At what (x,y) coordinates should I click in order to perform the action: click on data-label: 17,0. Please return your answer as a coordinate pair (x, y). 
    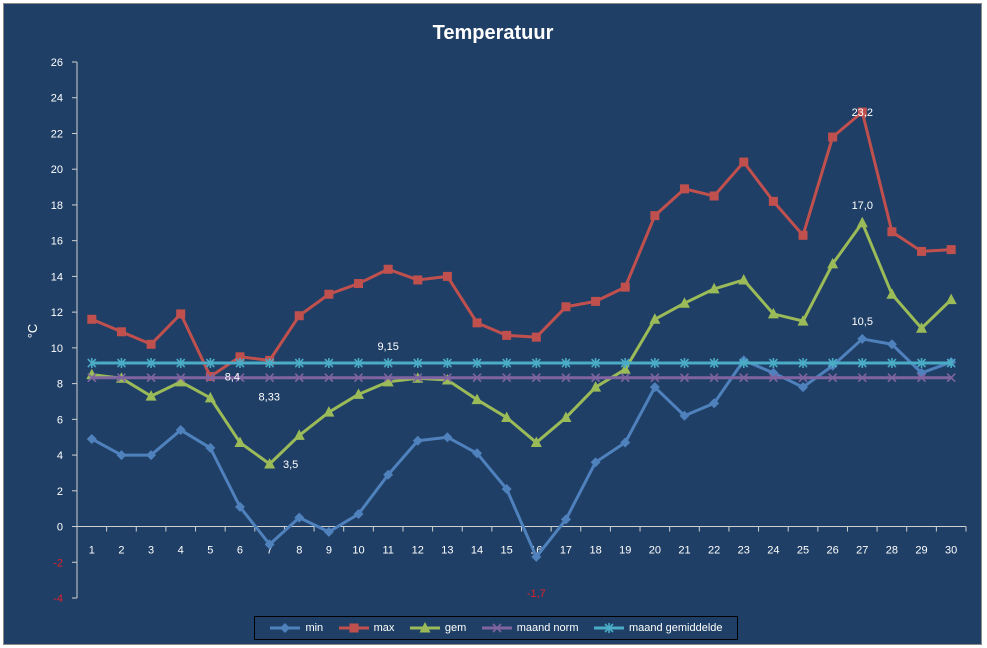
    Looking at the image, I should click on (862, 206).